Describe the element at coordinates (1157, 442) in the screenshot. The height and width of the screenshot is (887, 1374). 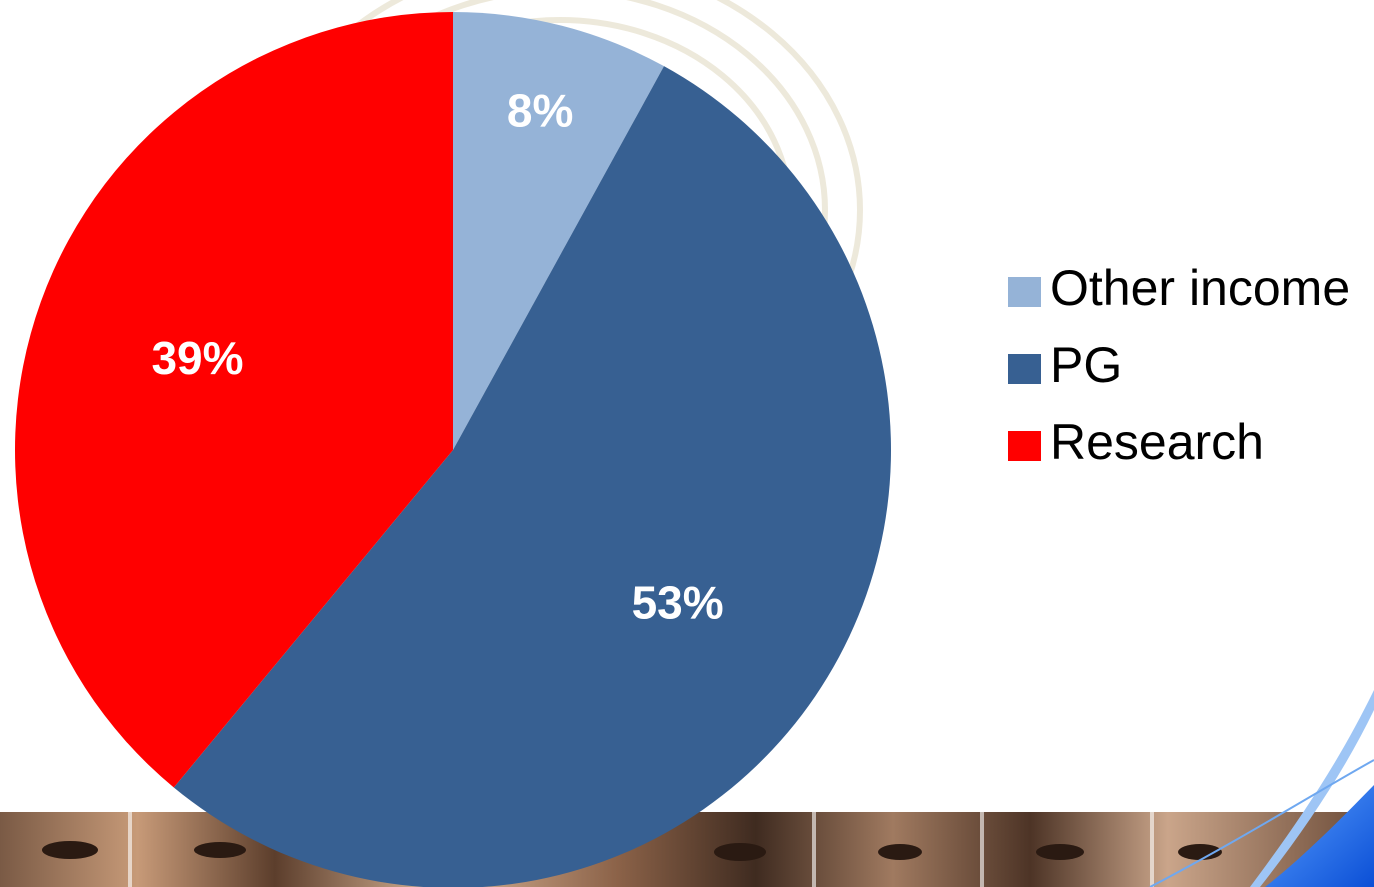
I see `legend-label-research: Research` at that location.